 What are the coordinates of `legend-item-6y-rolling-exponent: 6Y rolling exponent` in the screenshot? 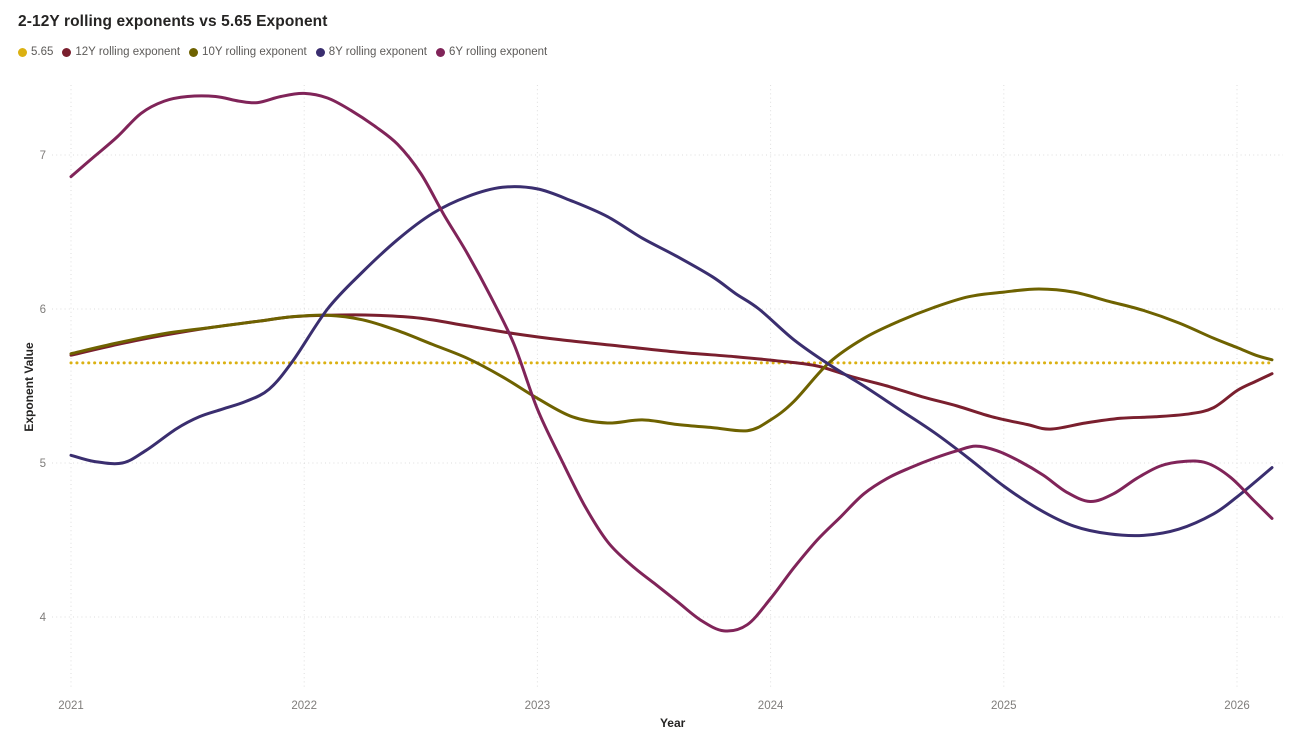 It's located at (491, 52).